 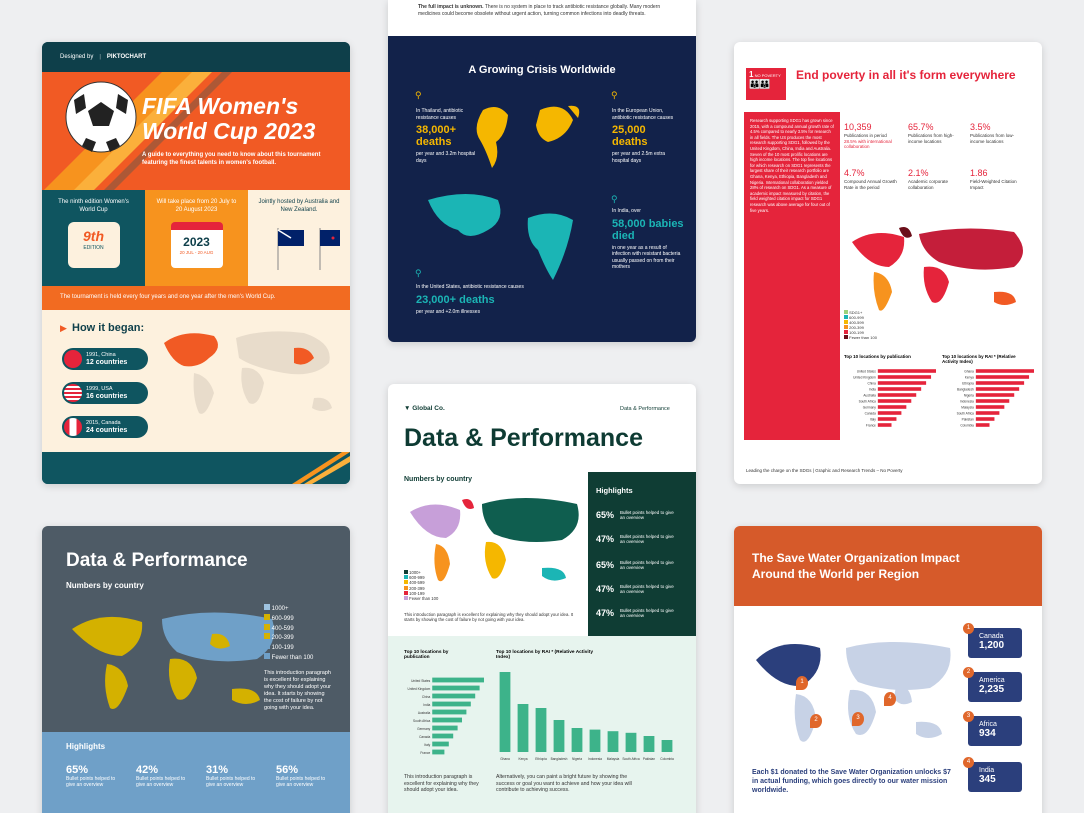 I want to click on region-value: 2,235, so click(x=992, y=689).